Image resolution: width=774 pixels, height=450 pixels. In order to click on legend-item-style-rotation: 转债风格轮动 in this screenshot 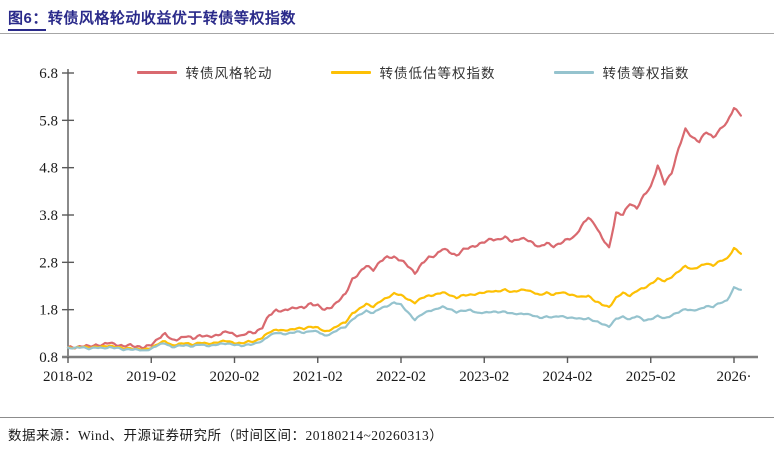, I will do `click(204, 72)`.